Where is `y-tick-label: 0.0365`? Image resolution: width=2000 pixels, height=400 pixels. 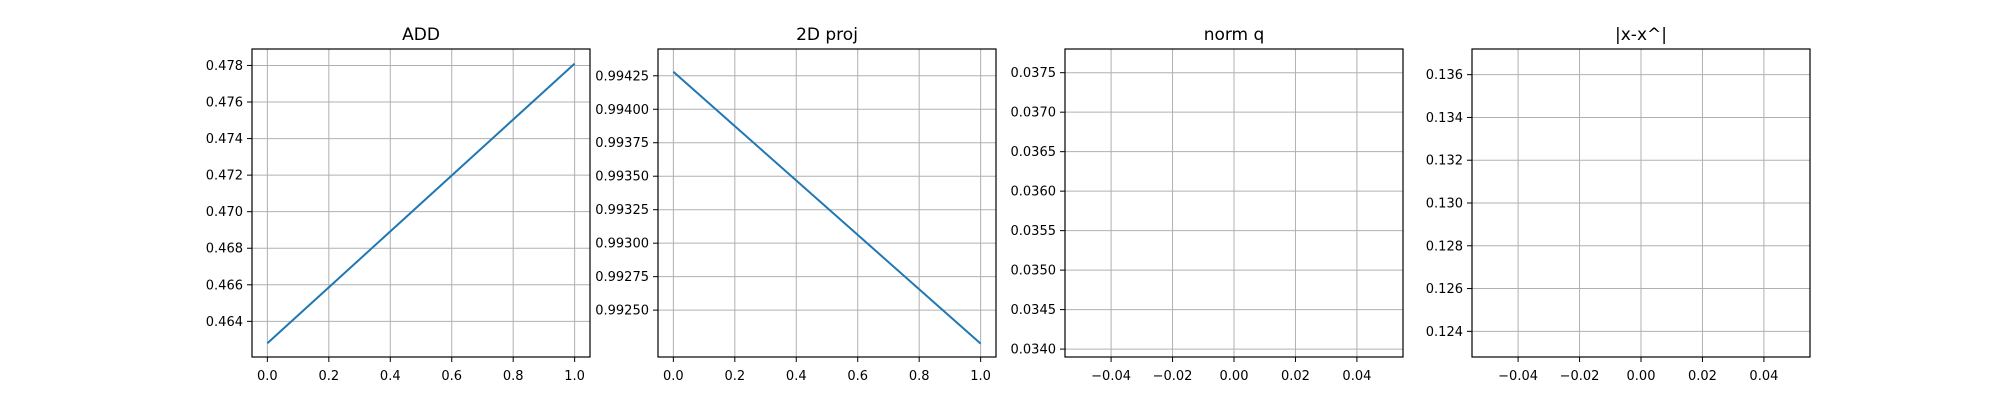
y-tick-label: 0.0365 is located at coordinates (1034, 152).